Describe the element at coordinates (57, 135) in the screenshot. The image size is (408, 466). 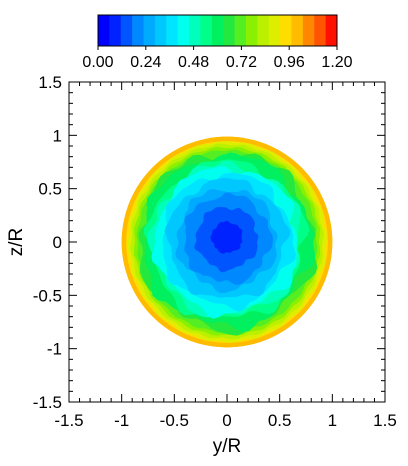
I see `y-tick-label: 1` at that location.